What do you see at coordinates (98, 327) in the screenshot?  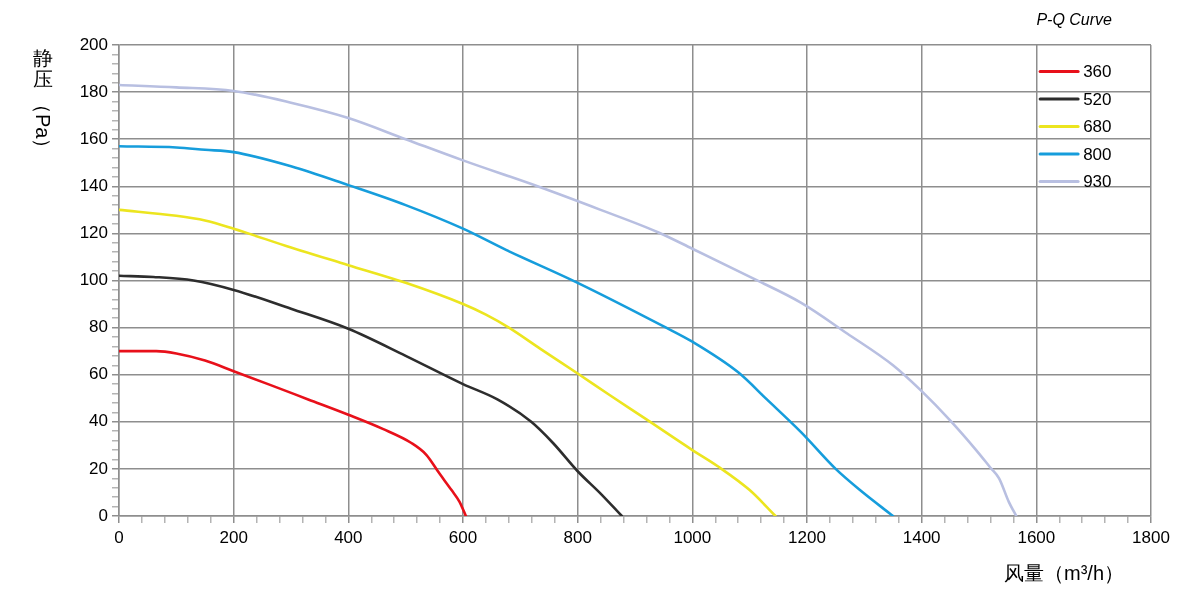 I see `y-tick-label: 80` at bounding box center [98, 327].